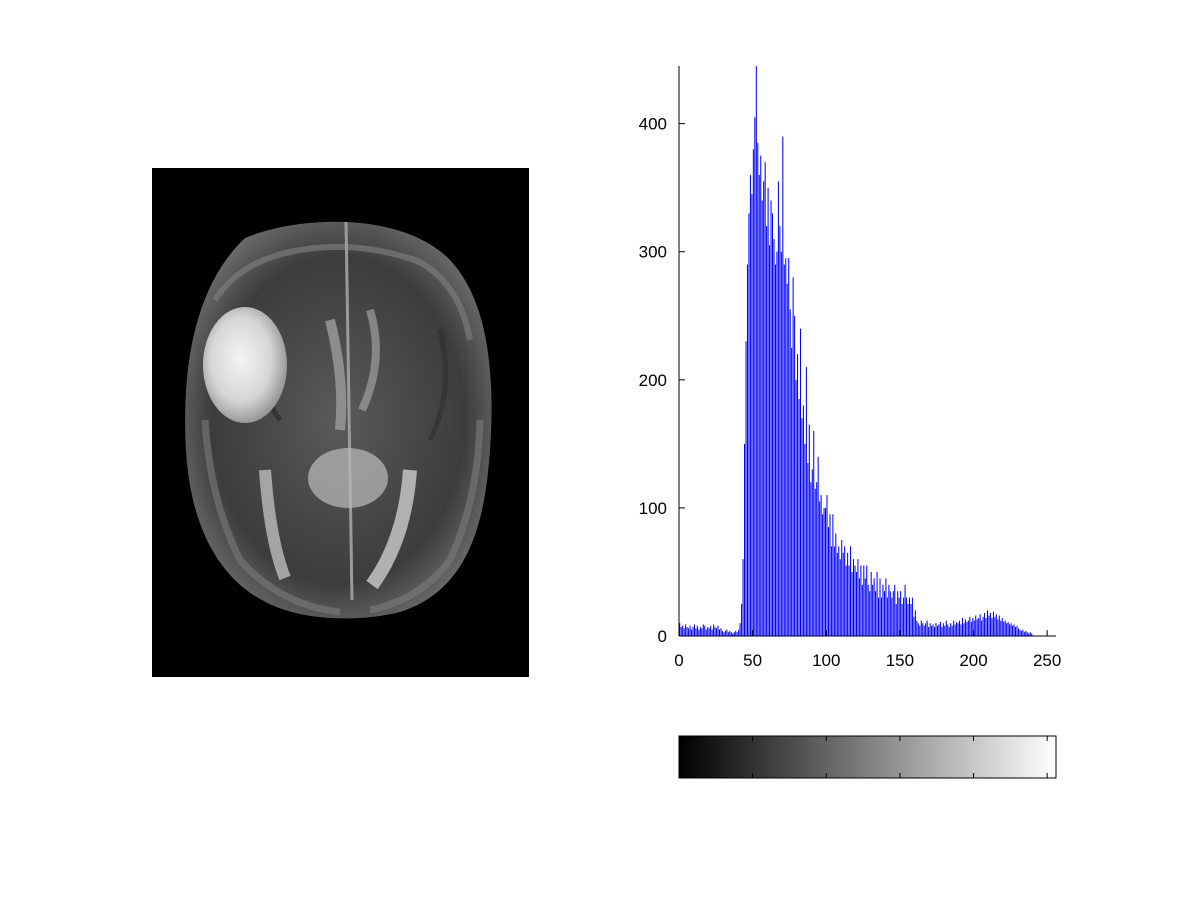  Describe the element at coordinates (662, 636) in the screenshot. I see `y-tick-label: 0` at that location.